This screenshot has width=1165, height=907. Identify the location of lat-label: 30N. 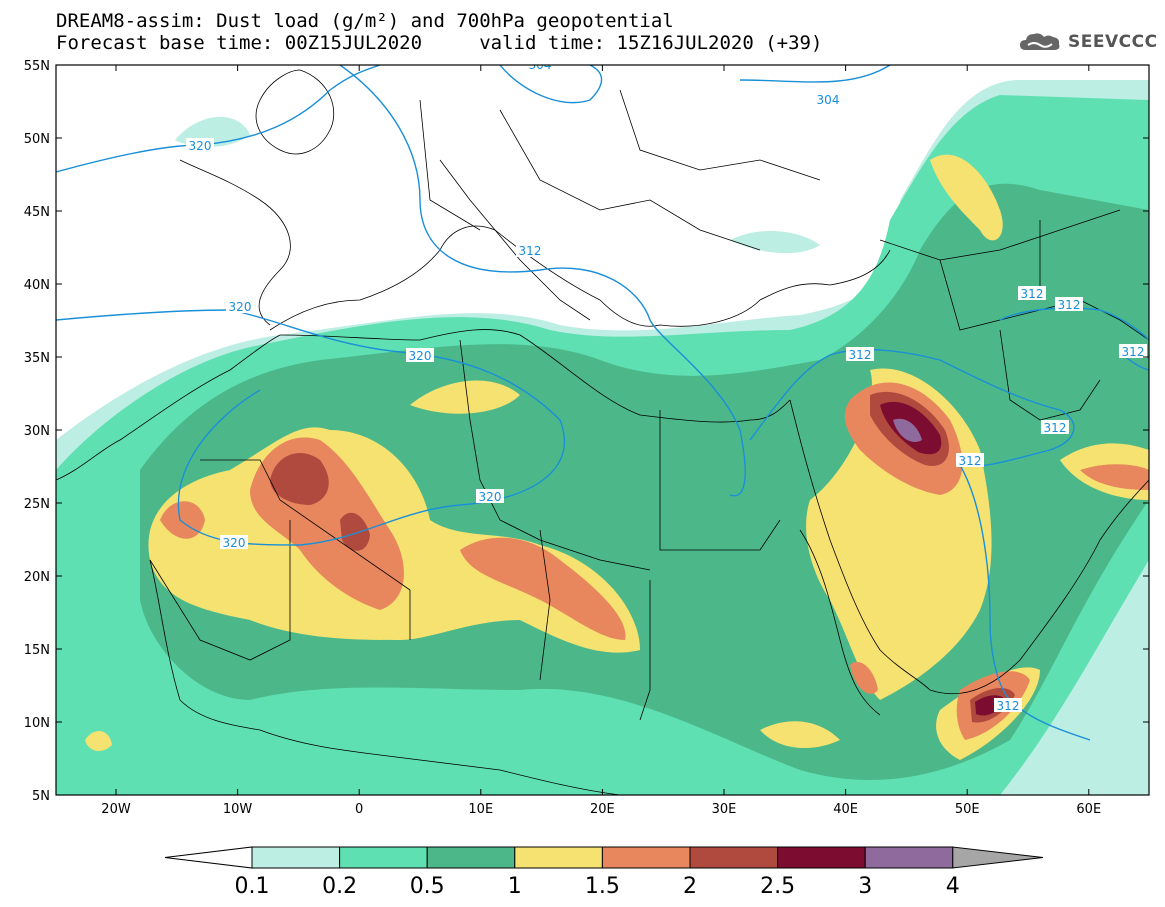
(37, 431).